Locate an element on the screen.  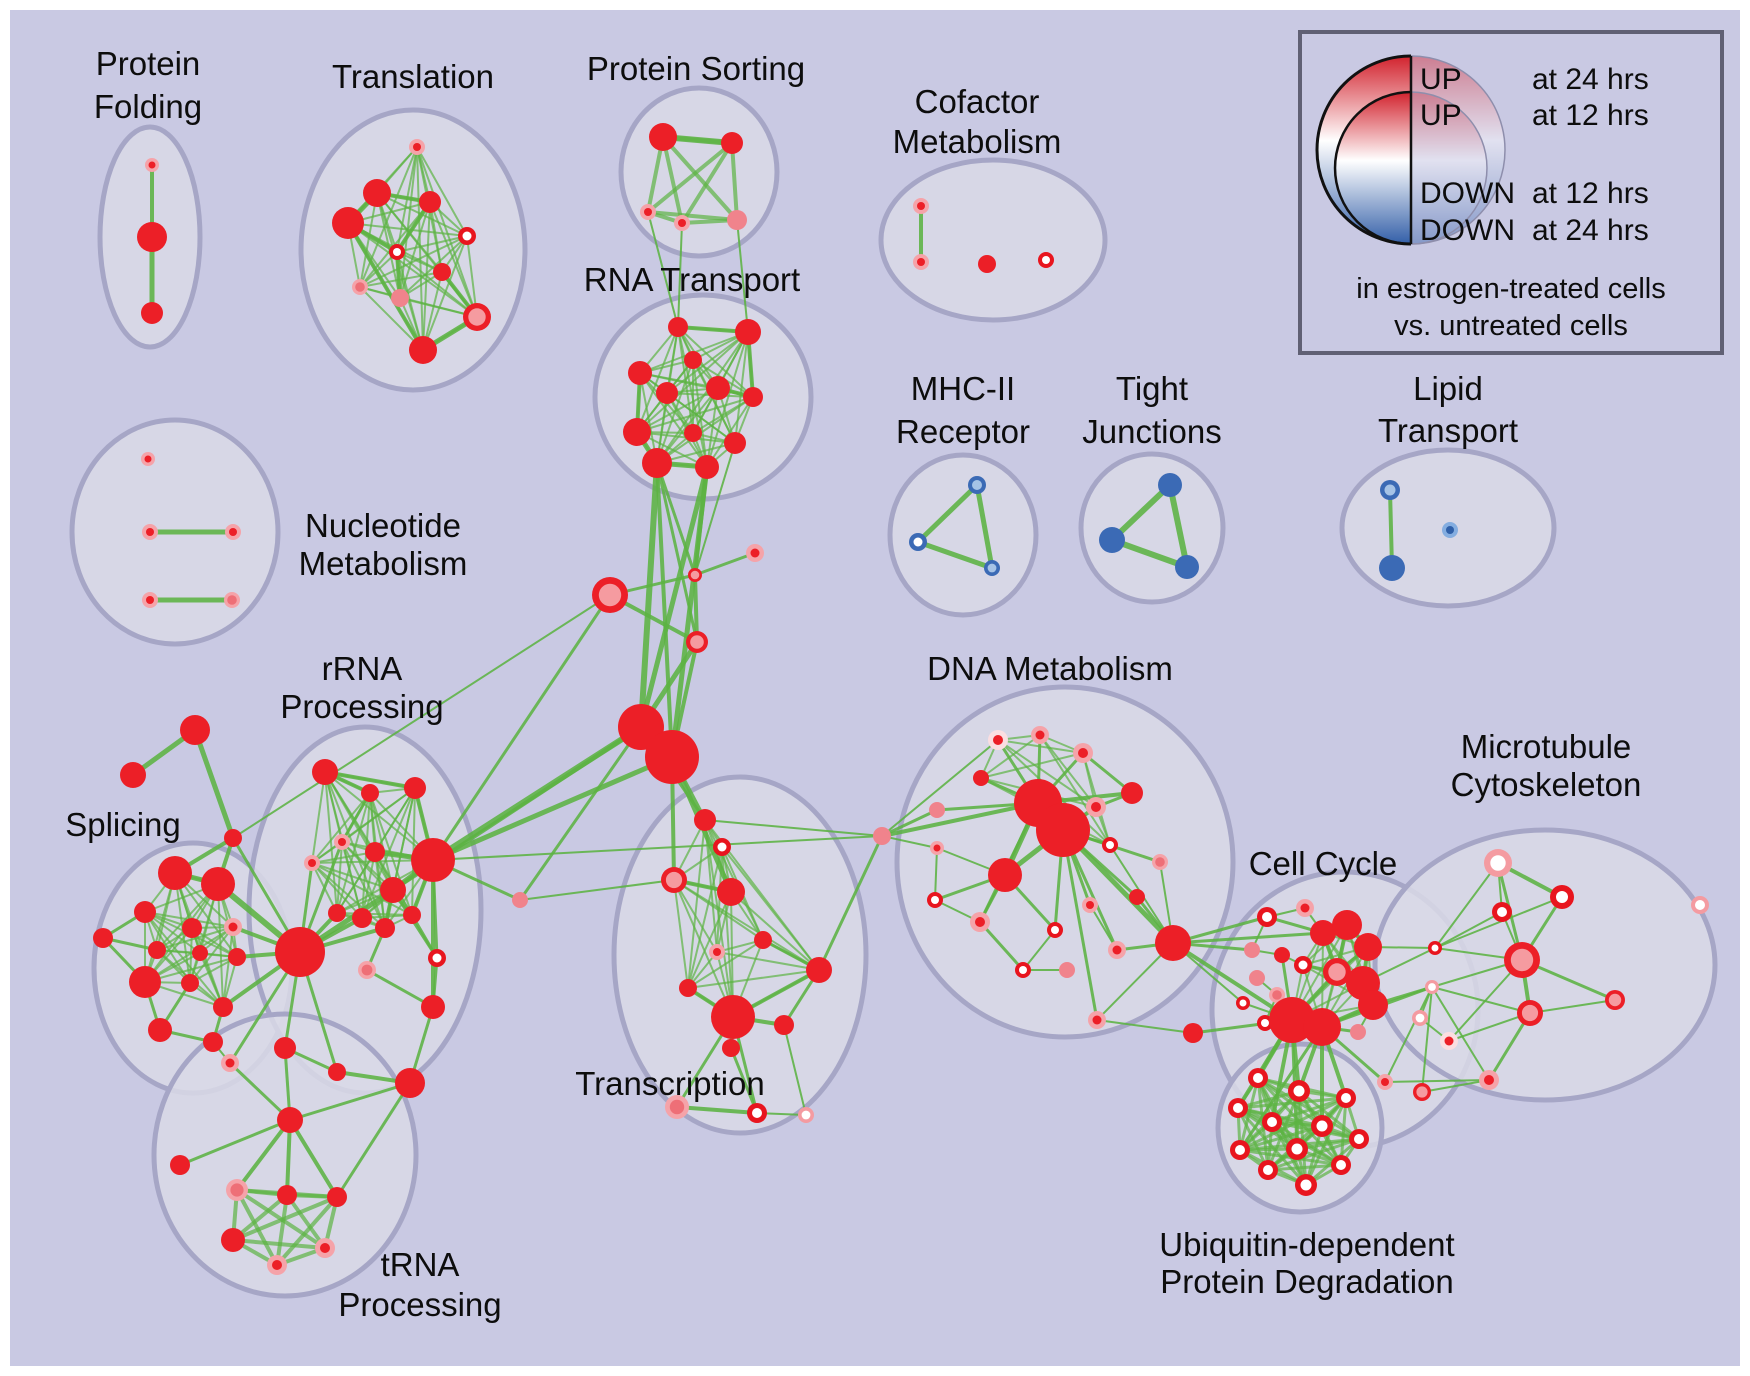
cluster-label-nucleotide-metabolism: Nucleotide is located at coordinates (383, 525).